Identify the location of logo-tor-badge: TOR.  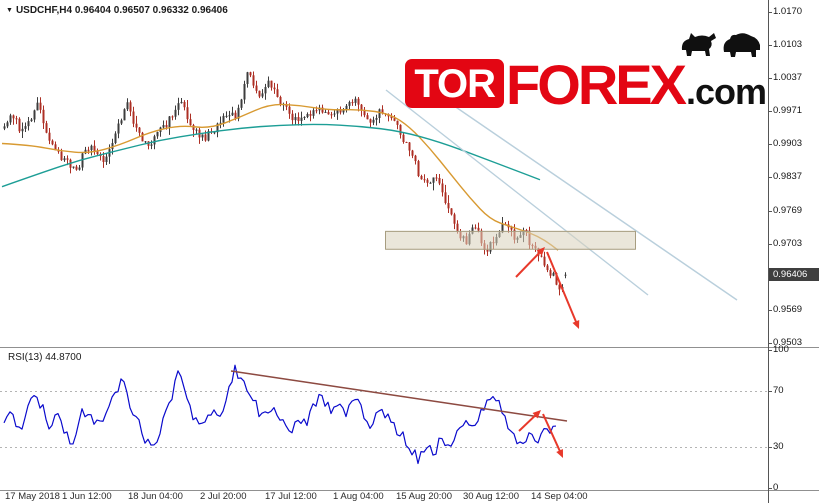
(455, 83).